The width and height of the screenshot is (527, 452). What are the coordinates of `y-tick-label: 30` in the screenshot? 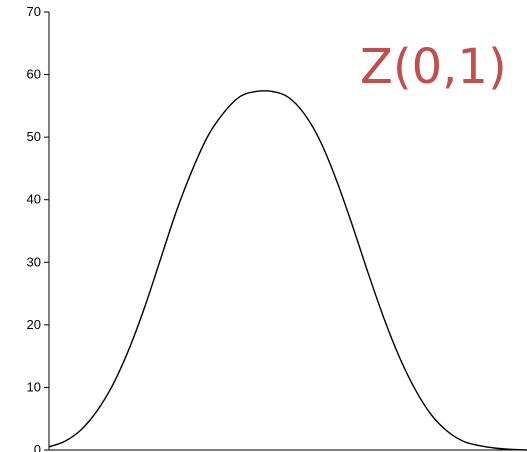 It's located at (34, 261).